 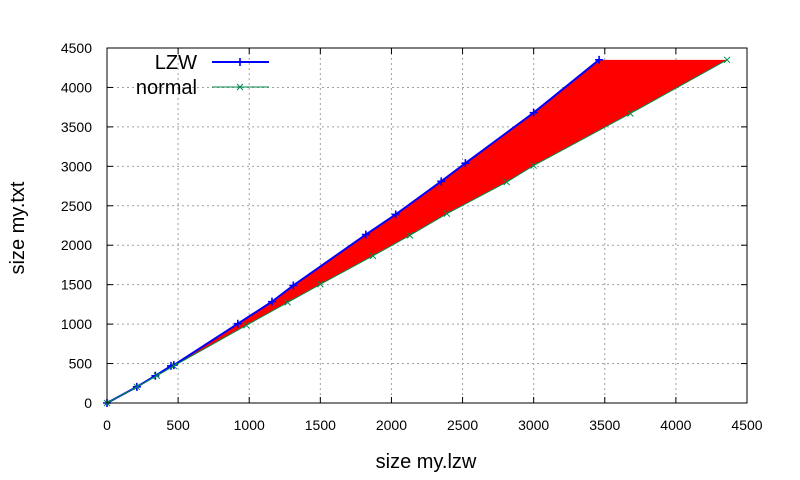 What do you see at coordinates (88, 403) in the screenshot?
I see `y-tick-label: 0` at bounding box center [88, 403].